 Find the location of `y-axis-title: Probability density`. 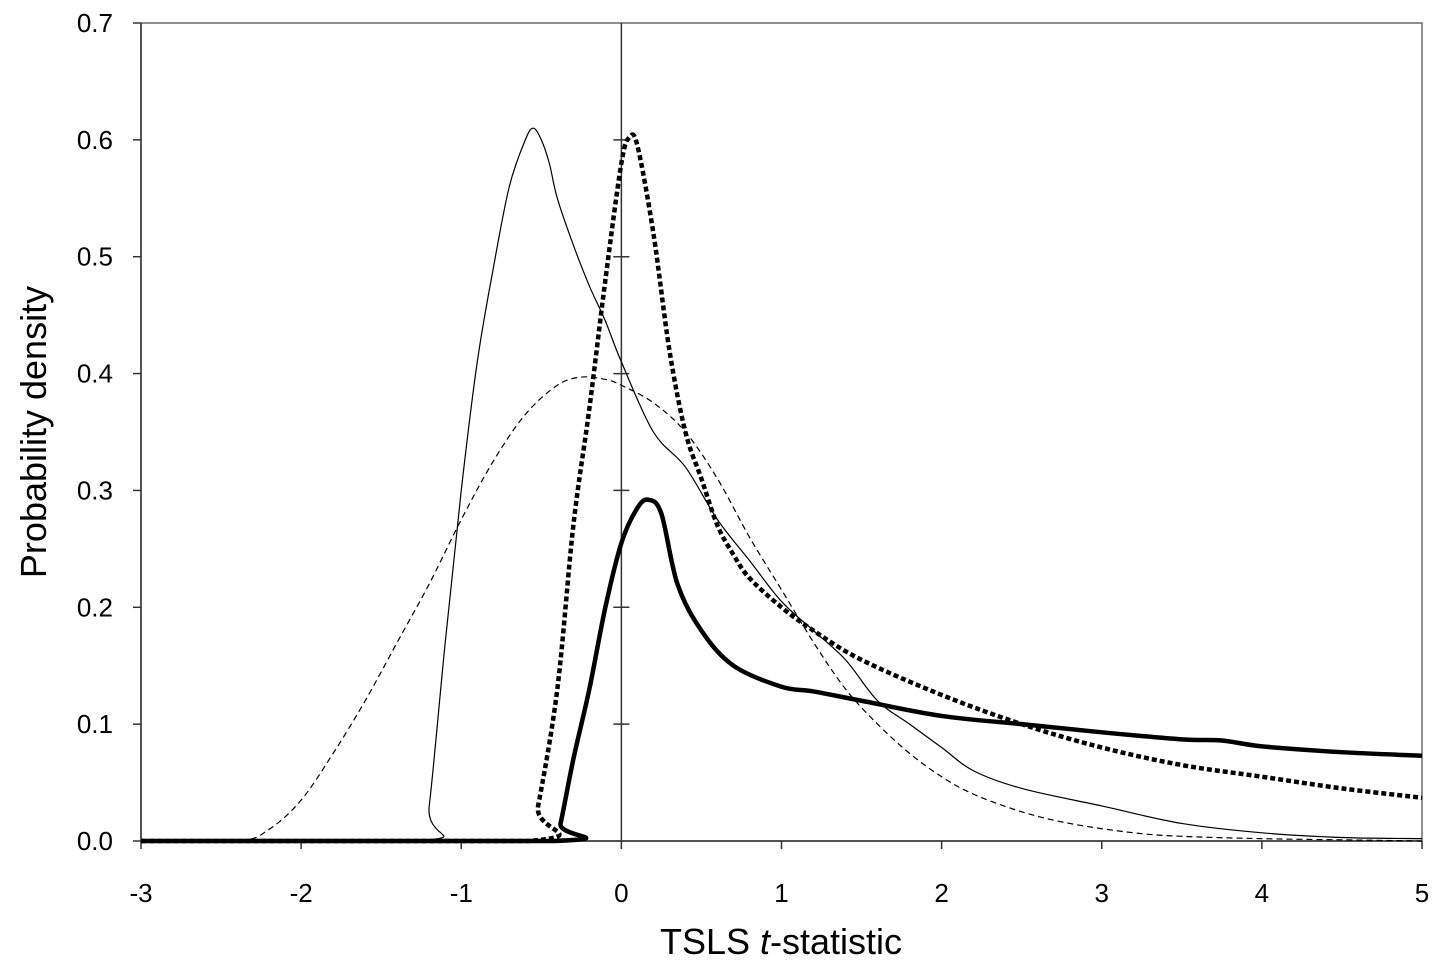

y-axis-title: Probability density is located at coordinates (33, 432).